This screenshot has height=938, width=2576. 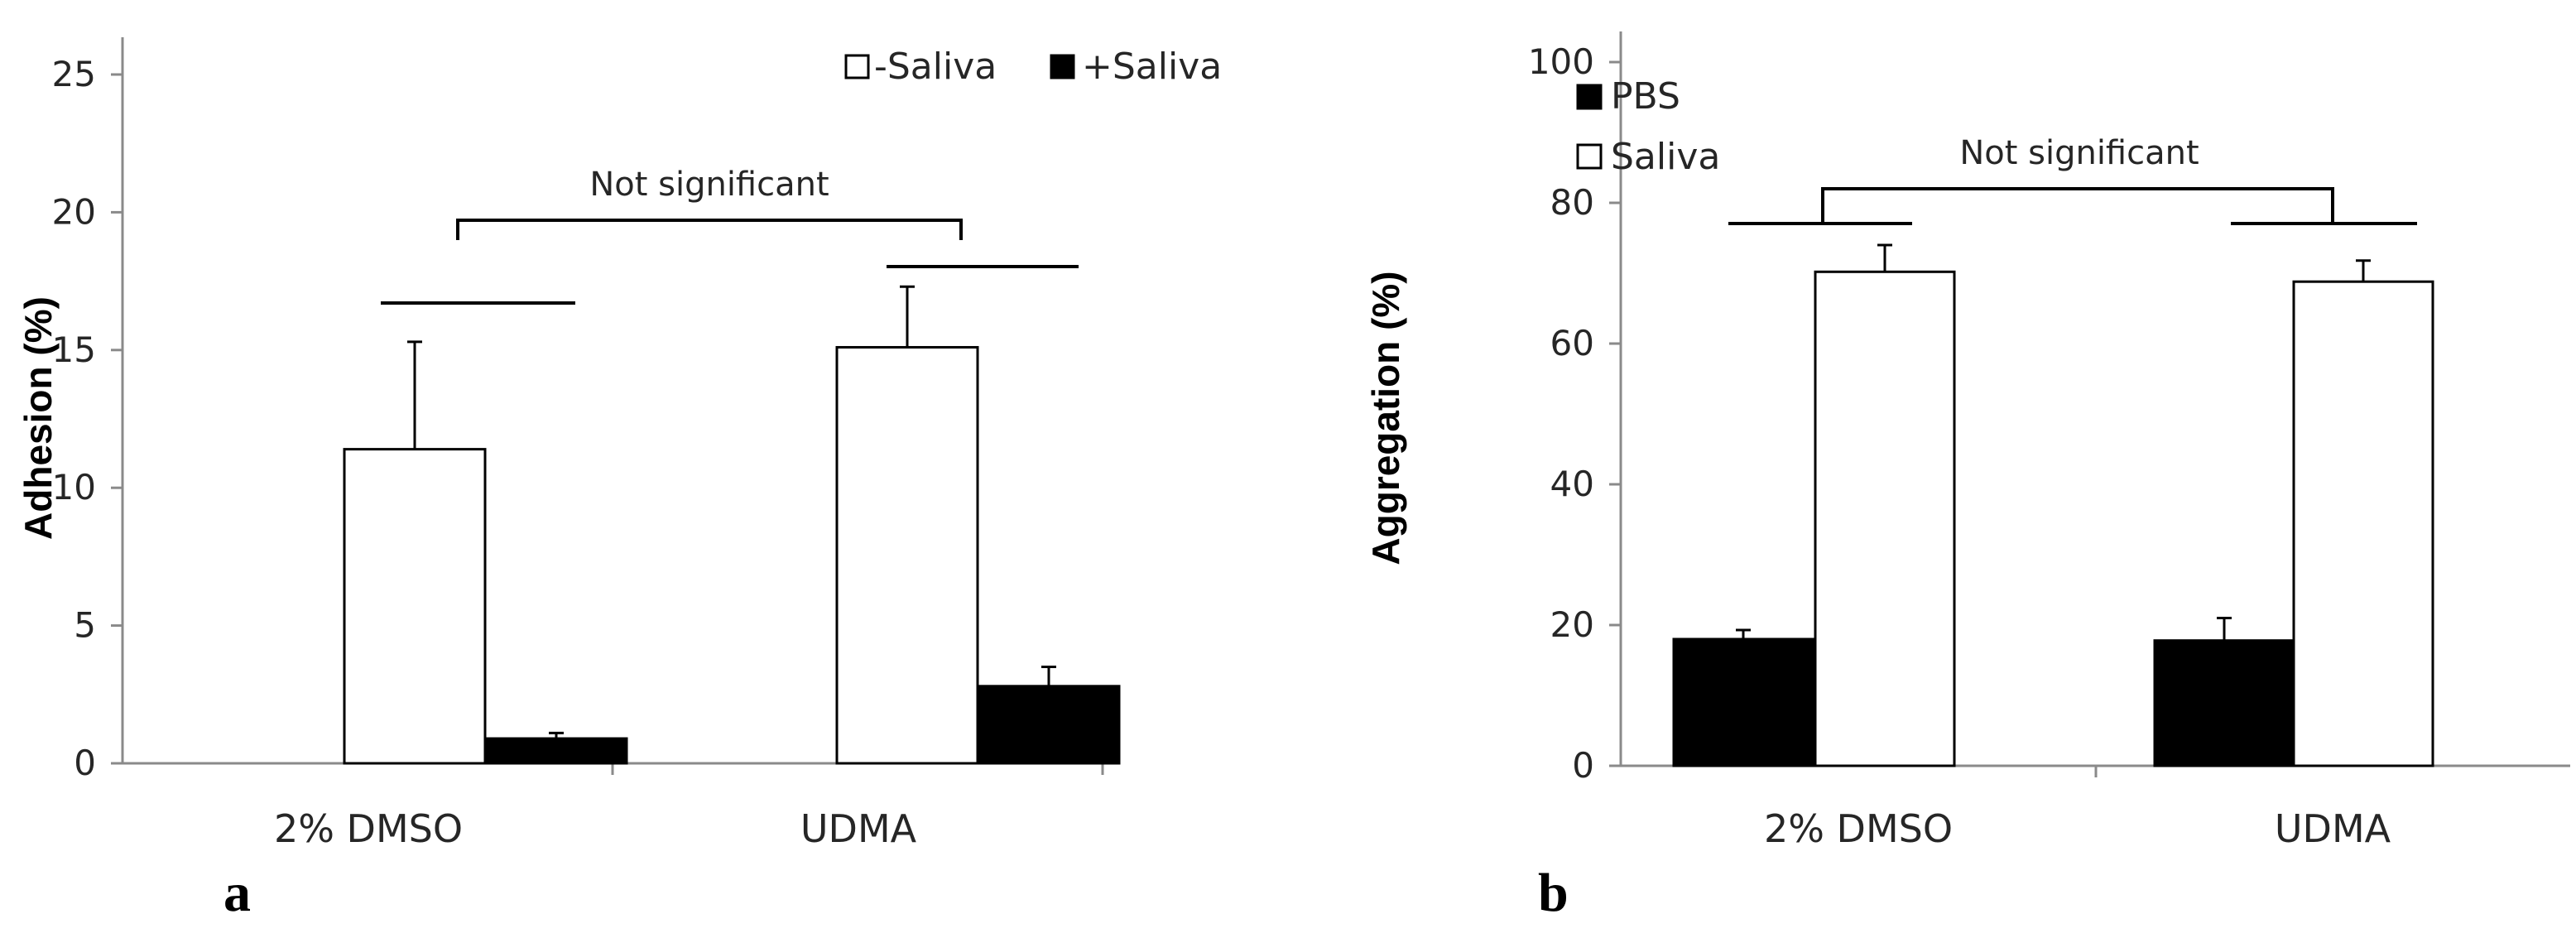 What do you see at coordinates (368, 829) in the screenshot?
I see `panel-a-category-label: 2% DMSO` at bounding box center [368, 829].